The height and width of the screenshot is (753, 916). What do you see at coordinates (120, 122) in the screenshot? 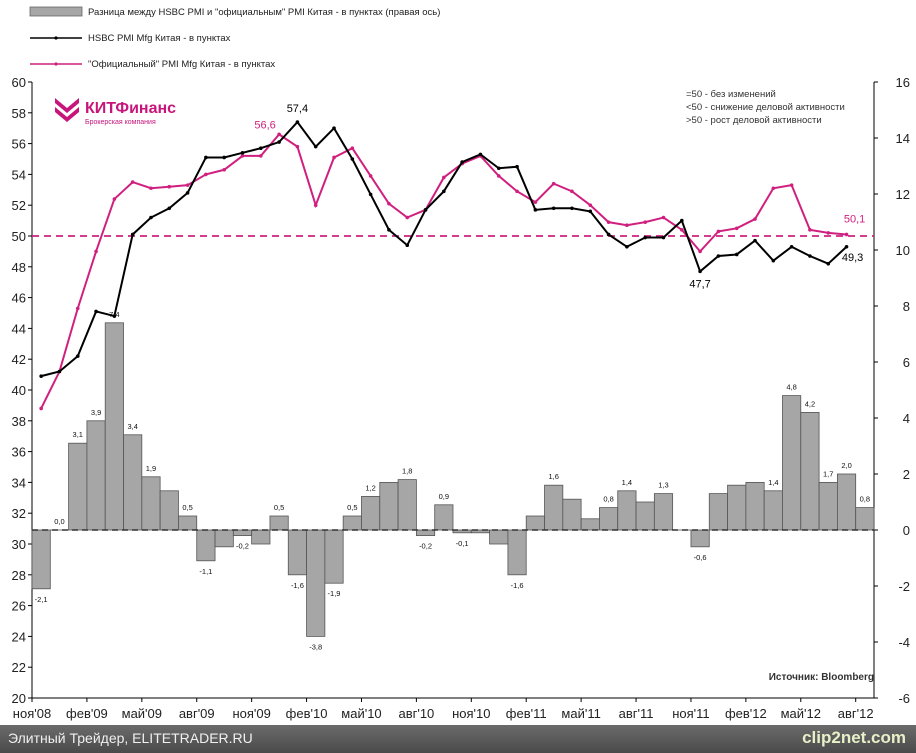
I see `logo-subtitle: Брокерская компания` at bounding box center [120, 122].